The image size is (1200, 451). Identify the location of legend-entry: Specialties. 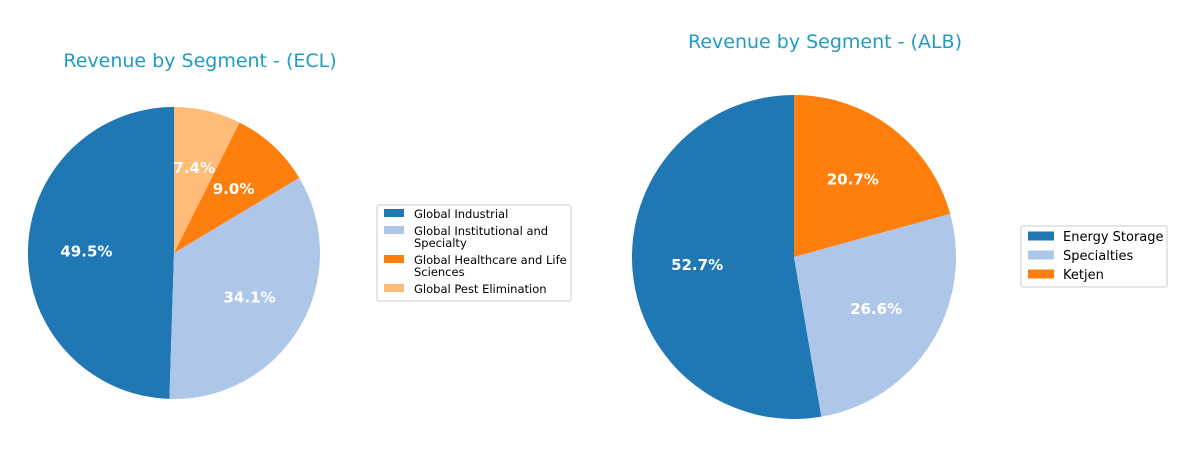
(1098, 256).